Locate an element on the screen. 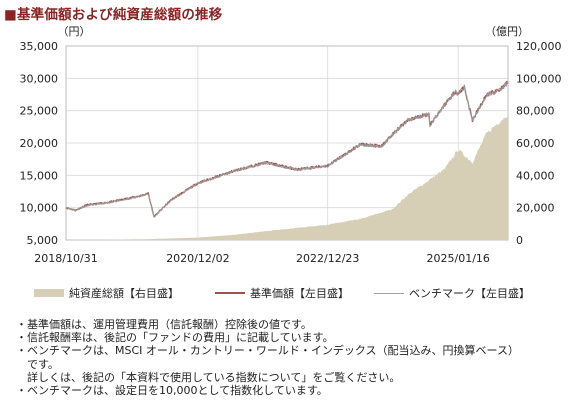 This screenshot has height=407, width=577. legend-item-nav: 基準価額【左目盛】 is located at coordinates (282, 293).